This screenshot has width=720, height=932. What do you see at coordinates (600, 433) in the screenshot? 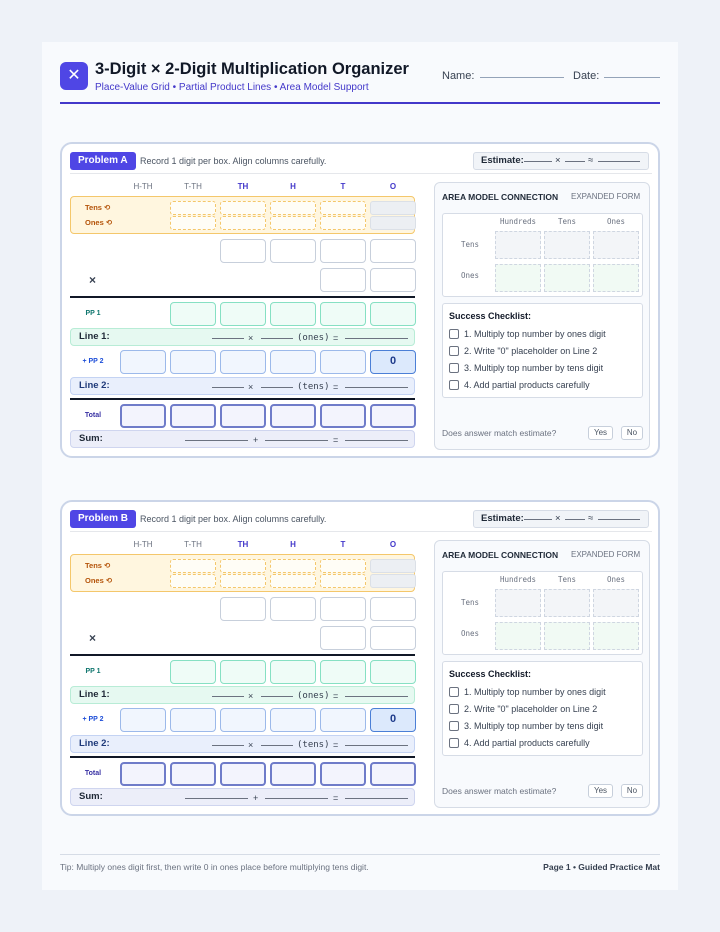
I see `yes-button: Yes` at bounding box center [600, 433].